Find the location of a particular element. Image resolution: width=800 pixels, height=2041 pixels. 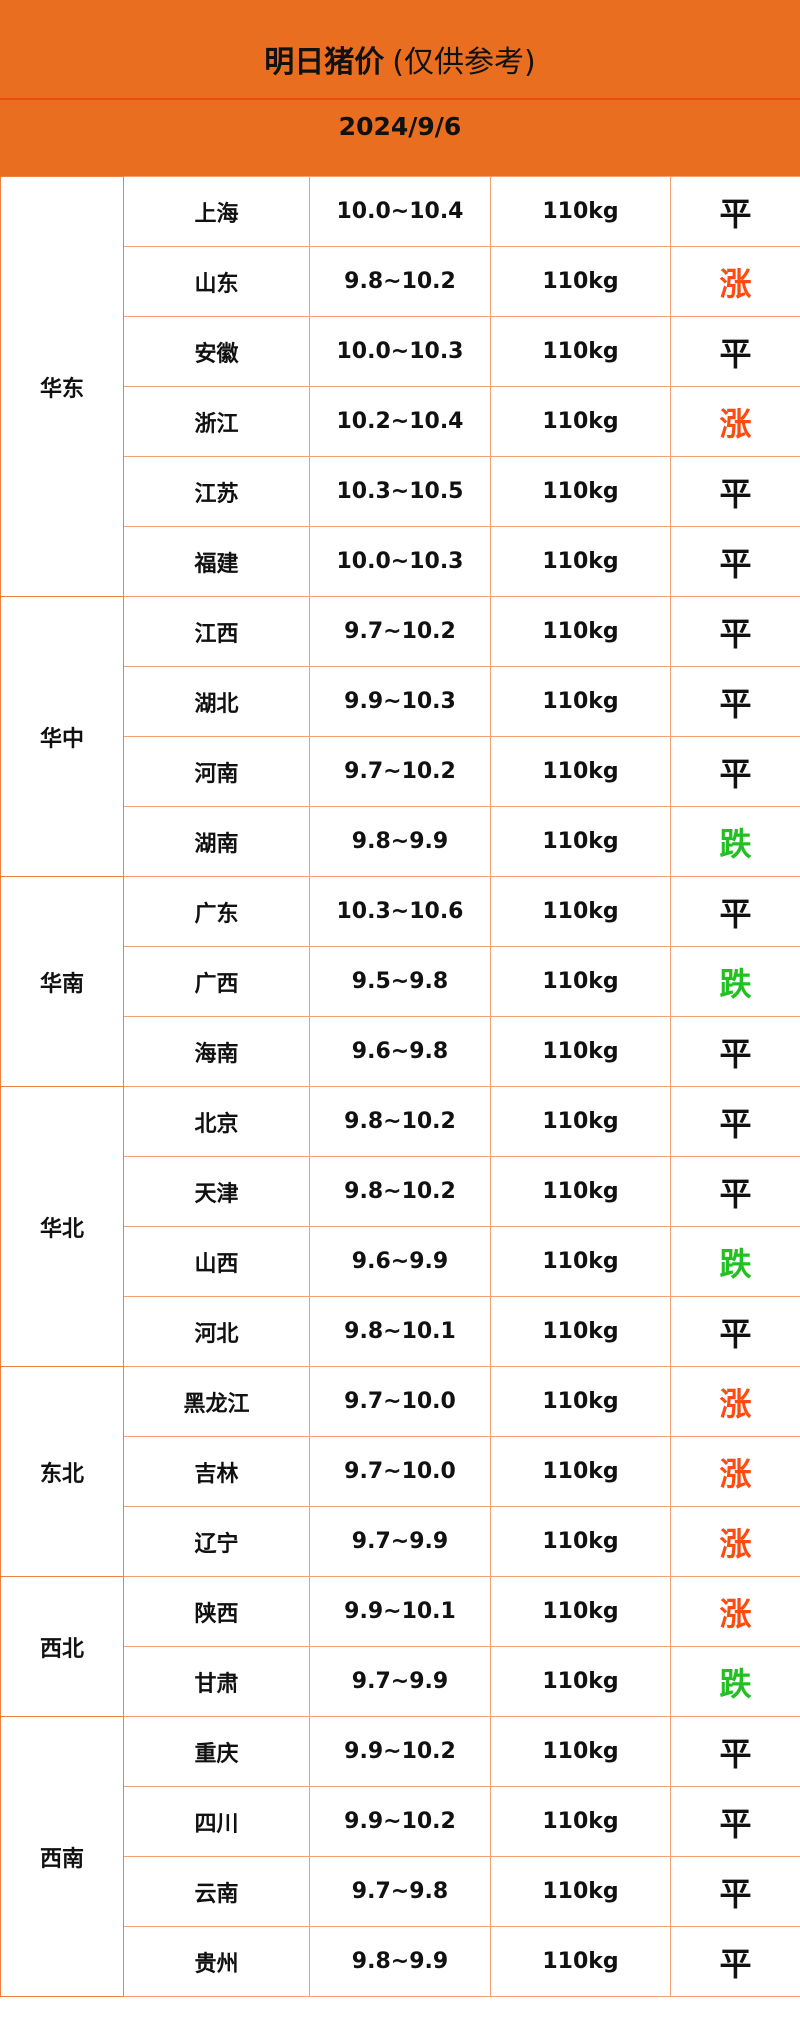

province-cell: 山东 is located at coordinates (216, 281).